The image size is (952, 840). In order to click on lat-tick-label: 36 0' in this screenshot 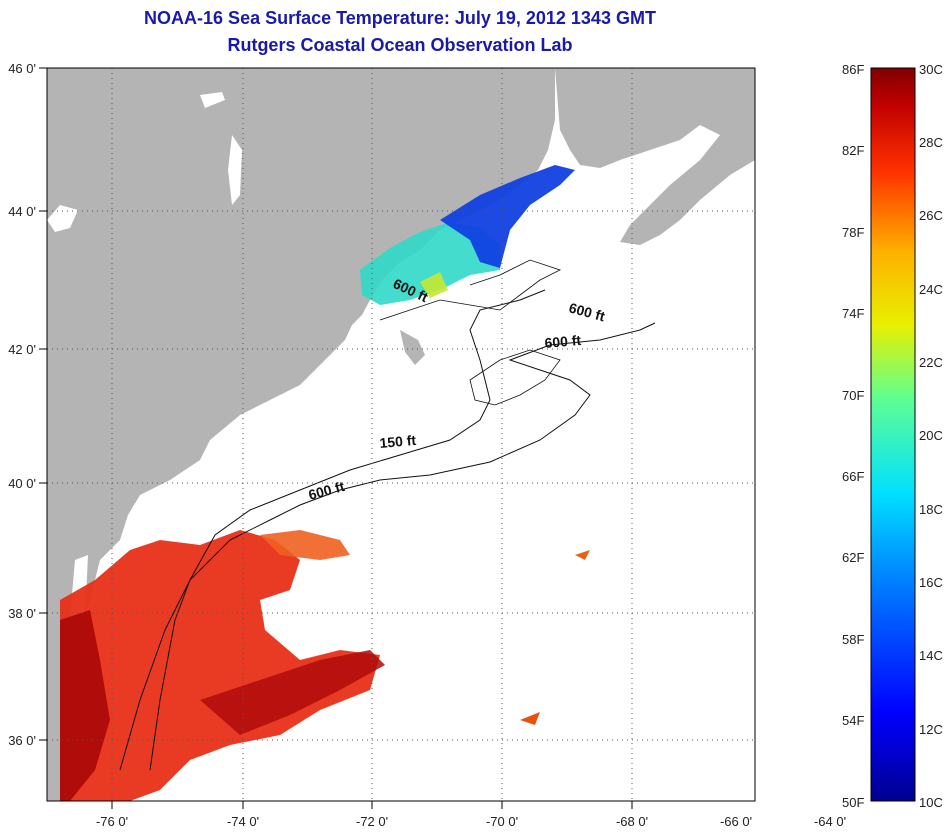, I will do `click(22, 740)`.